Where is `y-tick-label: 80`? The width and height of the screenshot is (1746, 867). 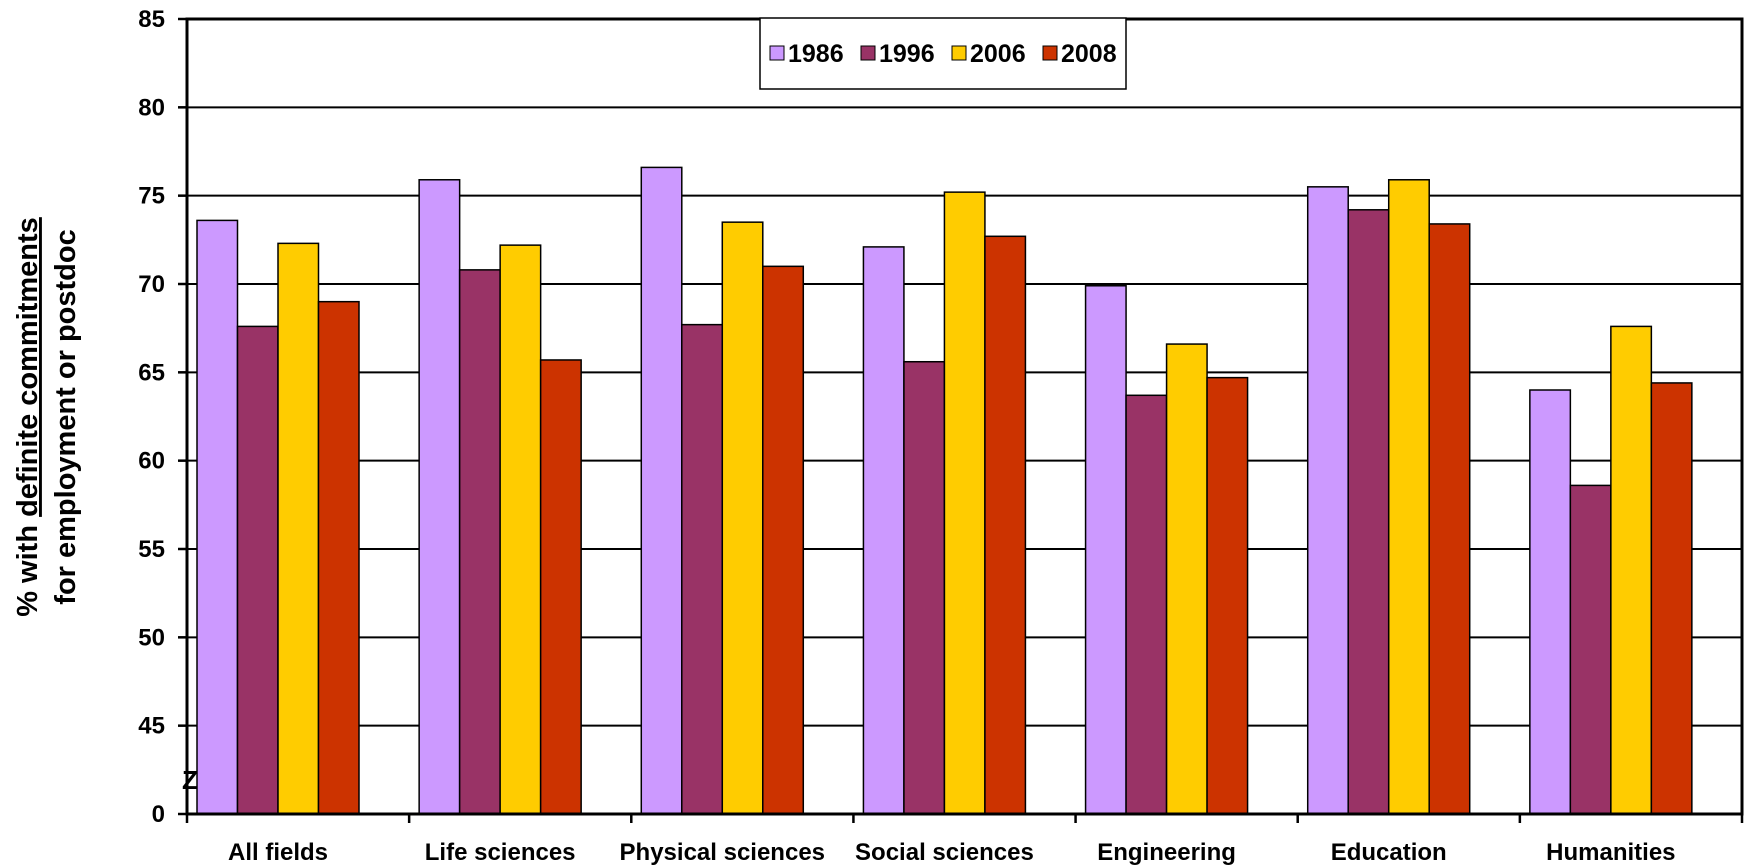 y-tick-label: 80 is located at coordinates (151, 107).